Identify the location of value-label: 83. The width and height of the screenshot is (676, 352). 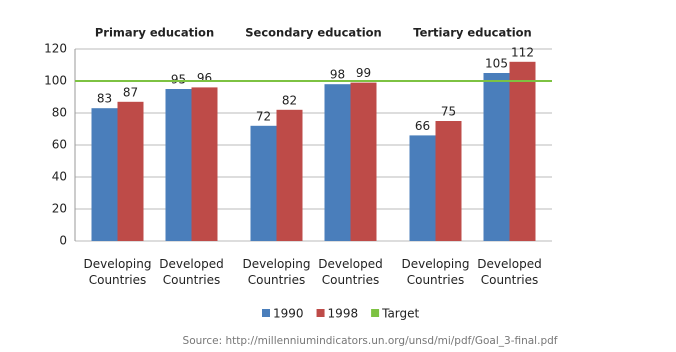
(104, 99).